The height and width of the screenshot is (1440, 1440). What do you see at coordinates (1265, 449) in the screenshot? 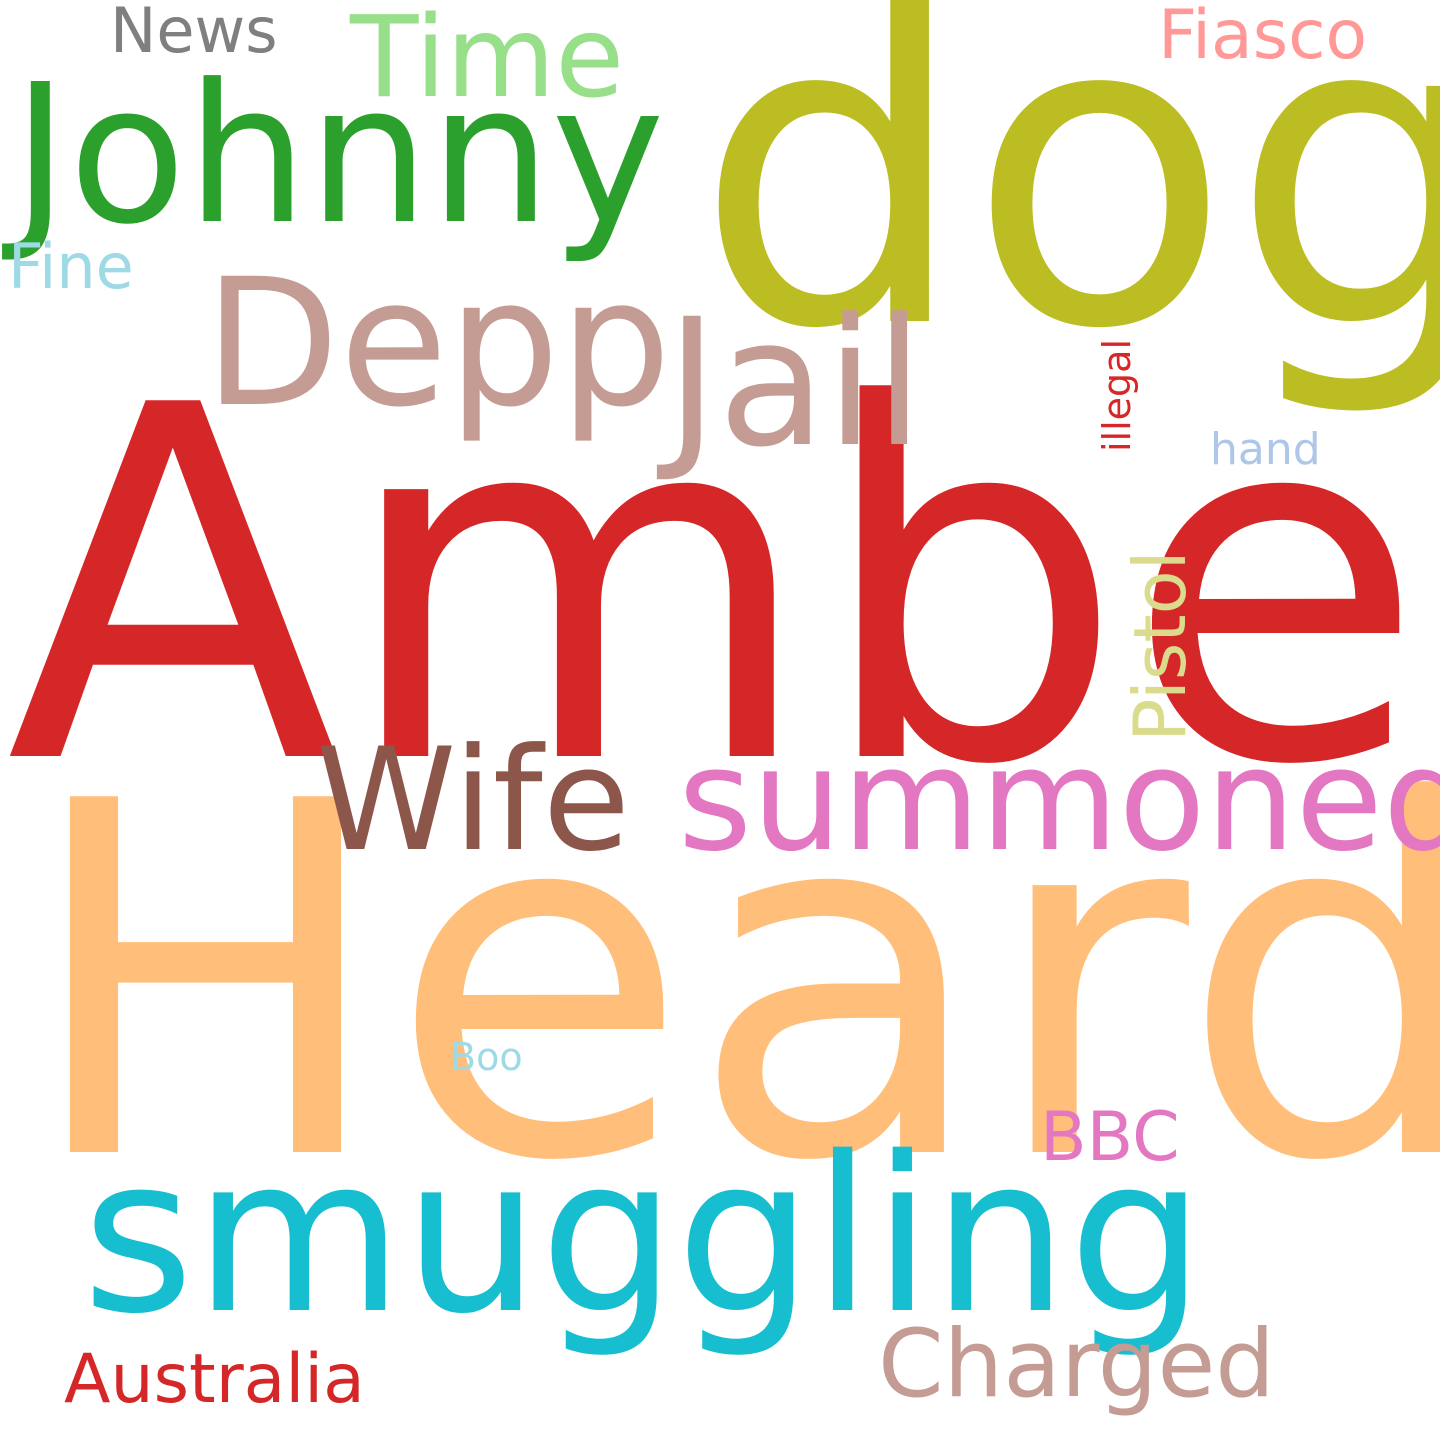
I see `word-hand: hand` at bounding box center [1265, 449].